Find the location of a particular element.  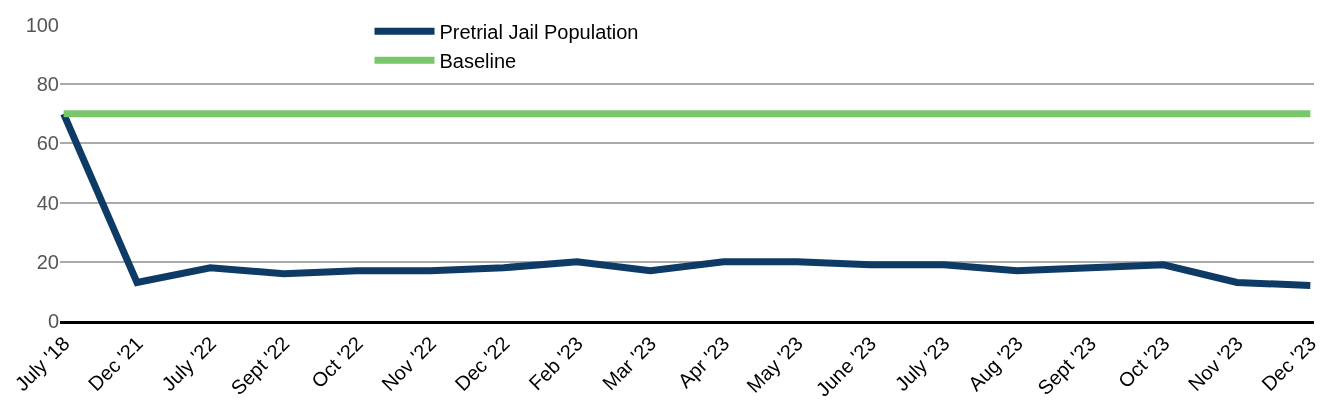

legend-label: Pretrial Jail Population is located at coordinates (539, 32).